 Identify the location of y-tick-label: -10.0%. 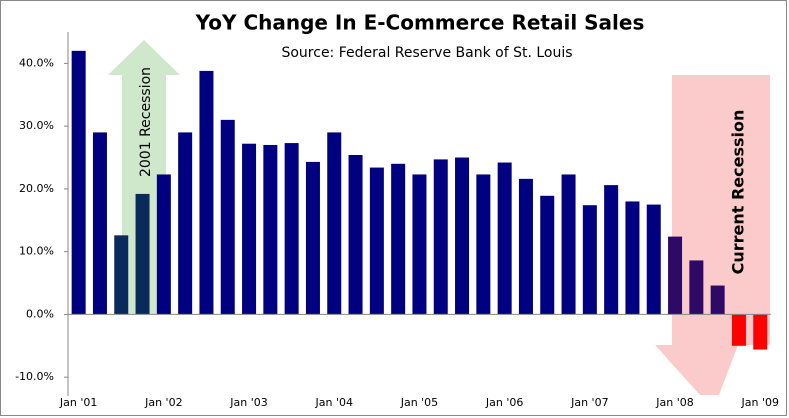
(34, 376).